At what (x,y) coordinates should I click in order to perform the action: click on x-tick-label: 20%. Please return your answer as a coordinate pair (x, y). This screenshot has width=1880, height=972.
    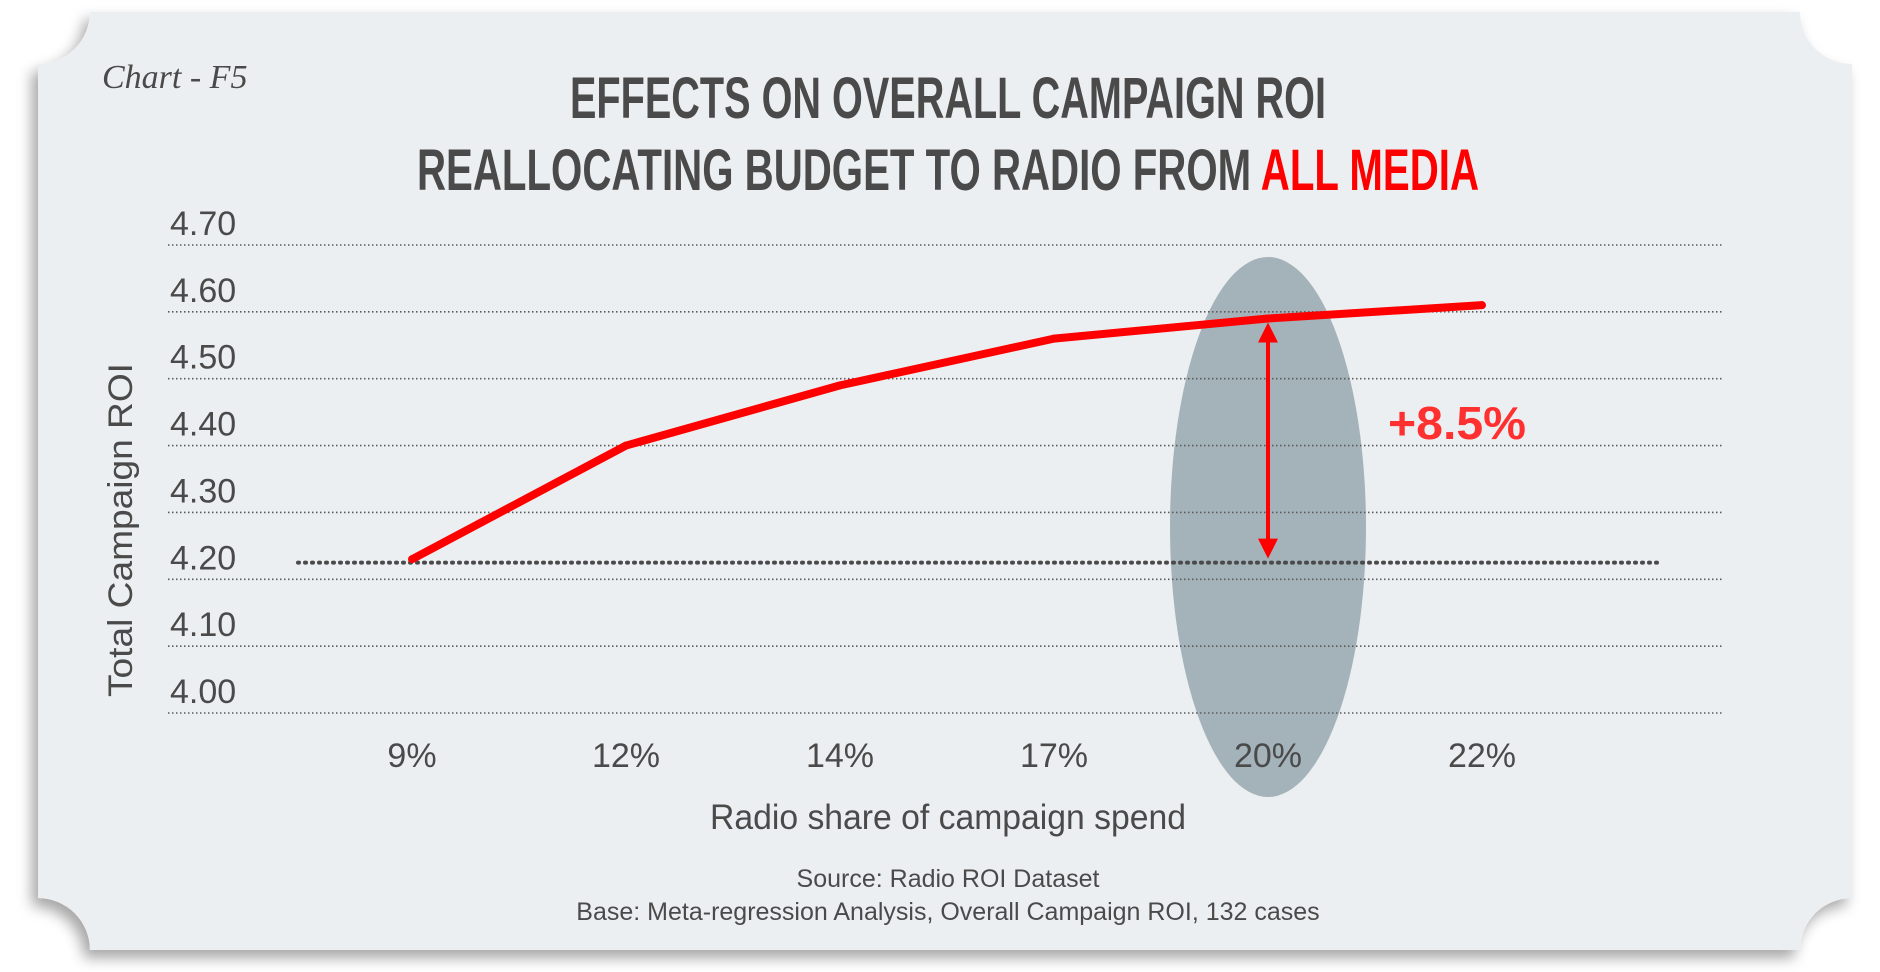
    Looking at the image, I should click on (1268, 756).